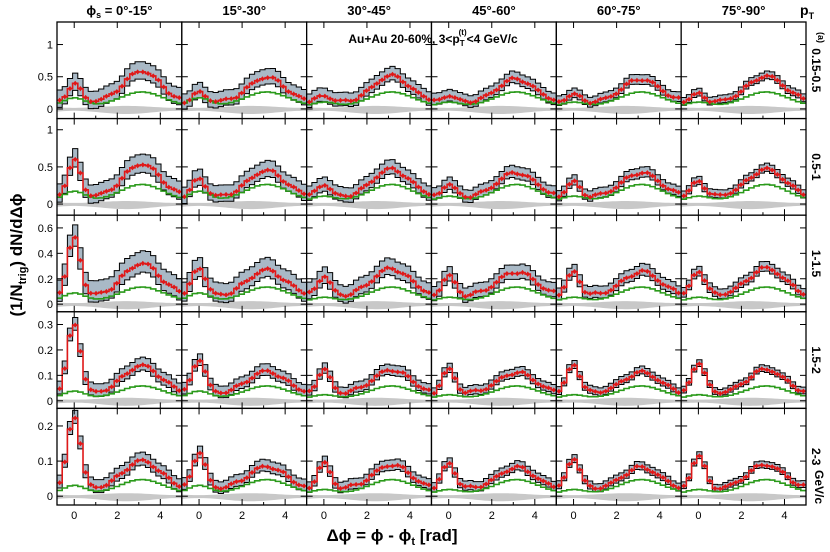  I want to click on panel-r0-c4, so click(618, 70).